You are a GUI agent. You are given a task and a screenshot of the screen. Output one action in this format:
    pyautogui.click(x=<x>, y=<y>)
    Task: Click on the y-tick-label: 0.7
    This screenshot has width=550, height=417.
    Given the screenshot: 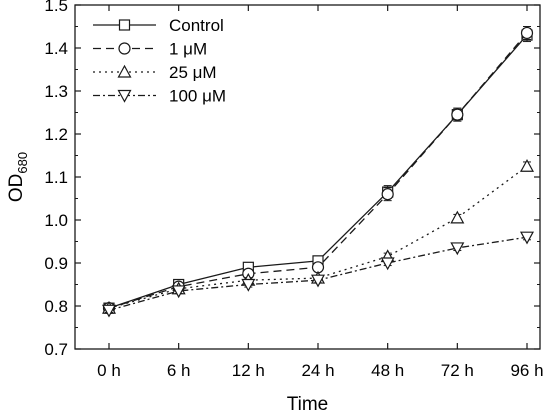 What is the action you would take?
    pyautogui.click(x=56, y=349)
    